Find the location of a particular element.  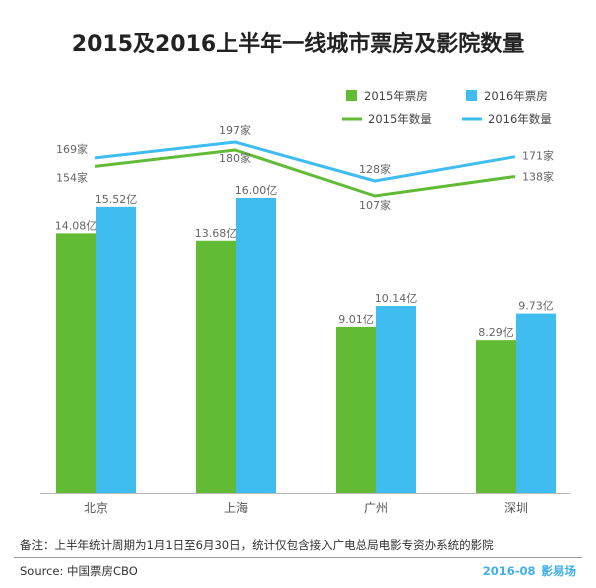

x-tick-北京: 北京 is located at coordinates (96, 508).